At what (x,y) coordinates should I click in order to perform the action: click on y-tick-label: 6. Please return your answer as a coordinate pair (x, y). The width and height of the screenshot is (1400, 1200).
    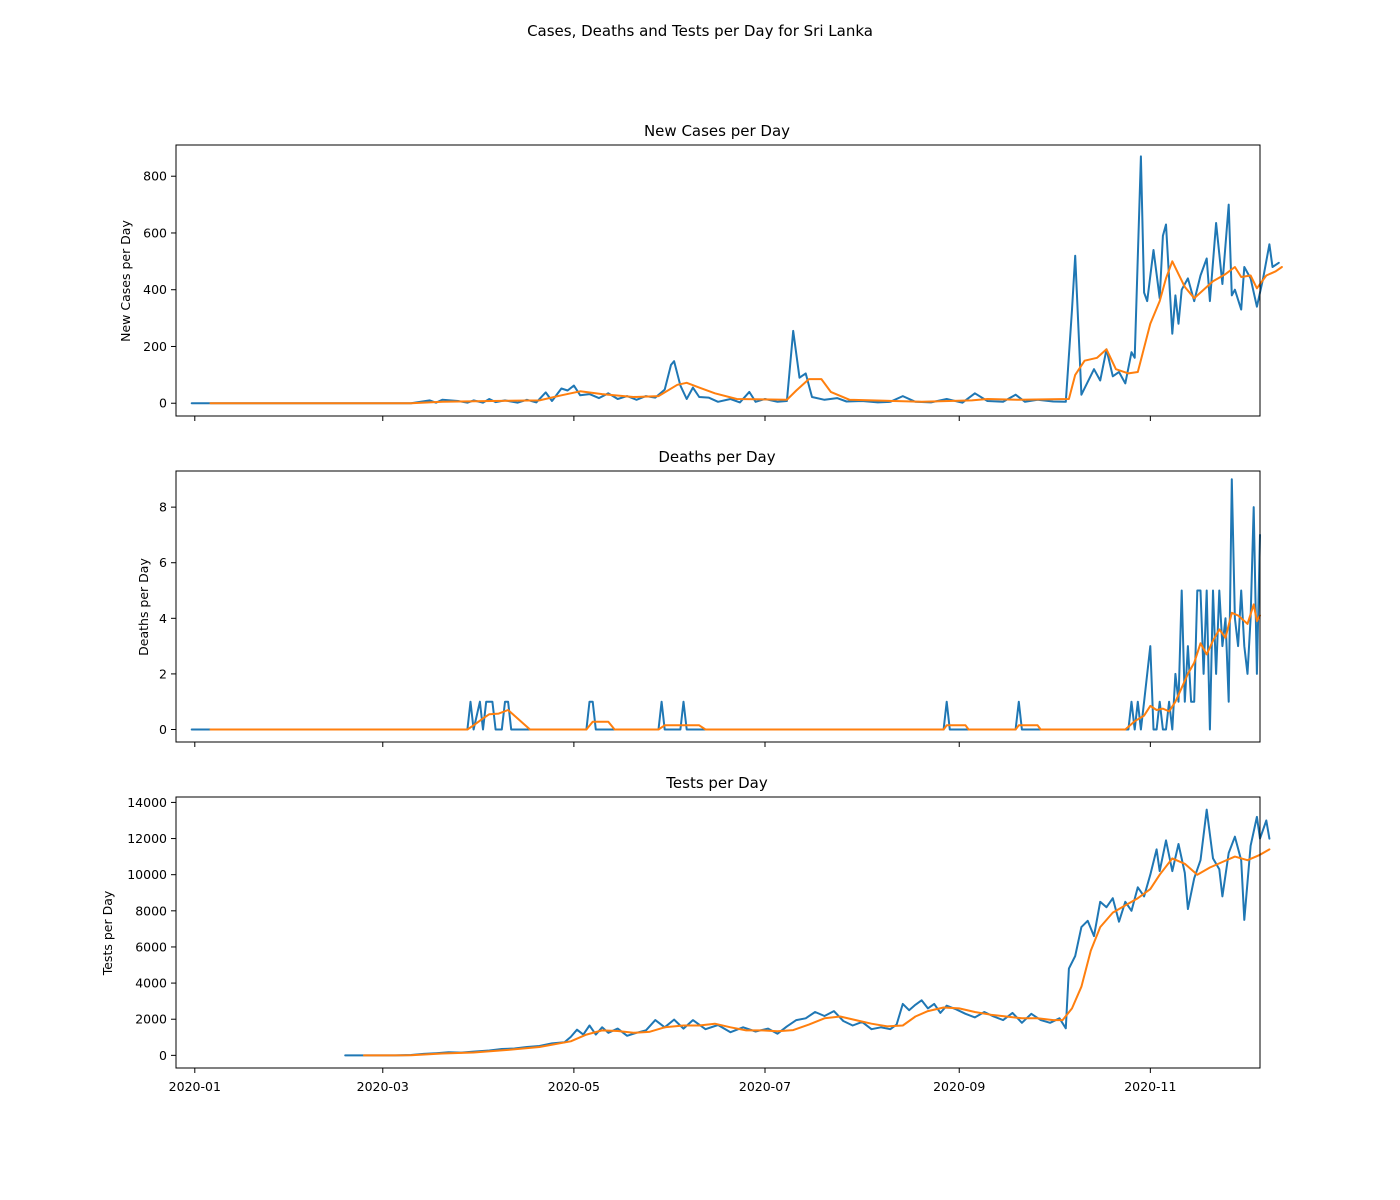
    Looking at the image, I should click on (163, 562).